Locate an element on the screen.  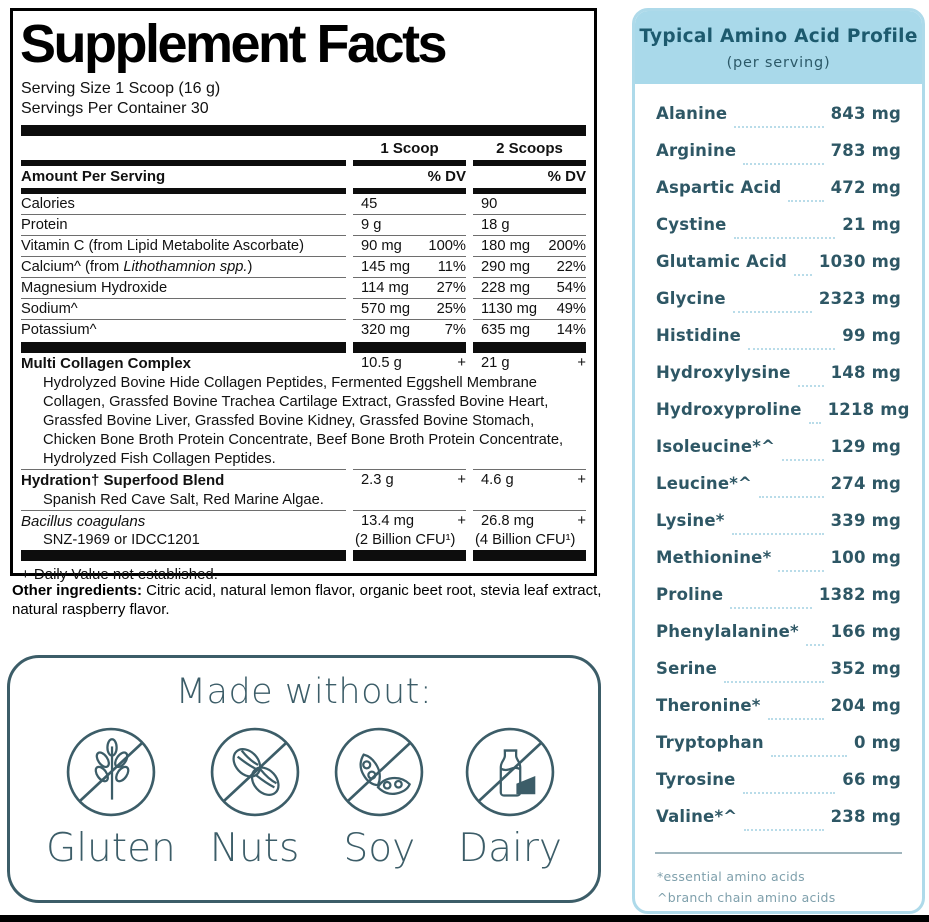
amino-acid-row: Aspartic Acid 472 mg is located at coordinates (778, 196).